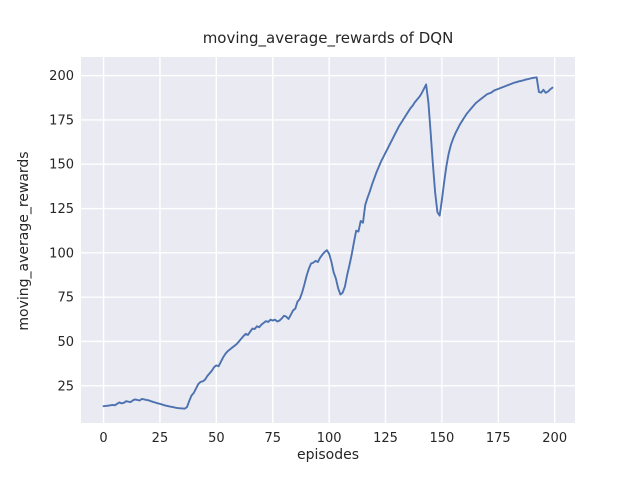 The width and height of the screenshot is (640, 480). Describe the element at coordinates (61, 76) in the screenshot. I see `y-tick-label: 200` at that location.